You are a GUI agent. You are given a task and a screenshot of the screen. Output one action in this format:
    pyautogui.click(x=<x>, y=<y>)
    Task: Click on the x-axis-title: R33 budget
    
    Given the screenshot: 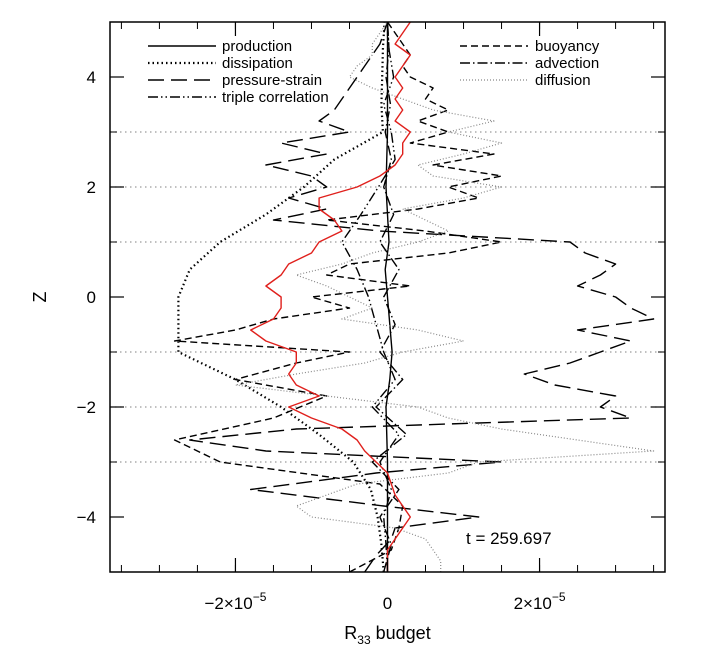 What is the action you would take?
    pyautogui.click(x=387, y=635)
    